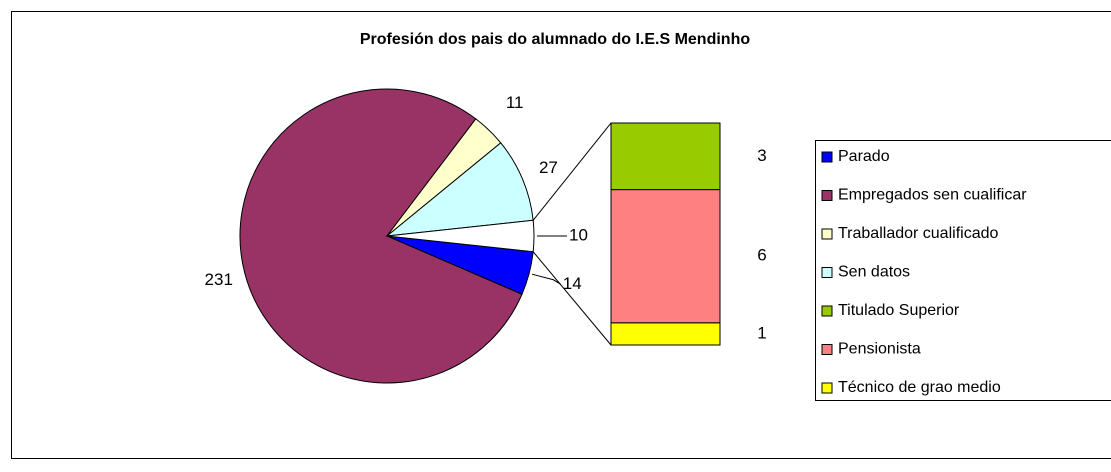 The image size is (1111, 472). I want to click on legend-label: Traballador cualificado, so click(918, 233).